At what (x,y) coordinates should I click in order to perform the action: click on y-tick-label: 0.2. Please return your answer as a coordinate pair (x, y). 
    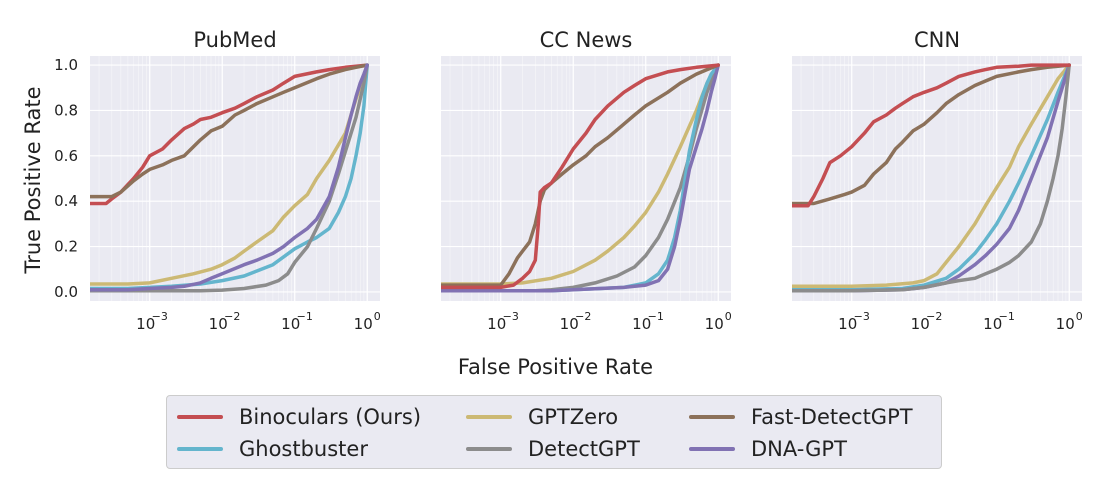
    Looking at the image, I should click on (66, 247).